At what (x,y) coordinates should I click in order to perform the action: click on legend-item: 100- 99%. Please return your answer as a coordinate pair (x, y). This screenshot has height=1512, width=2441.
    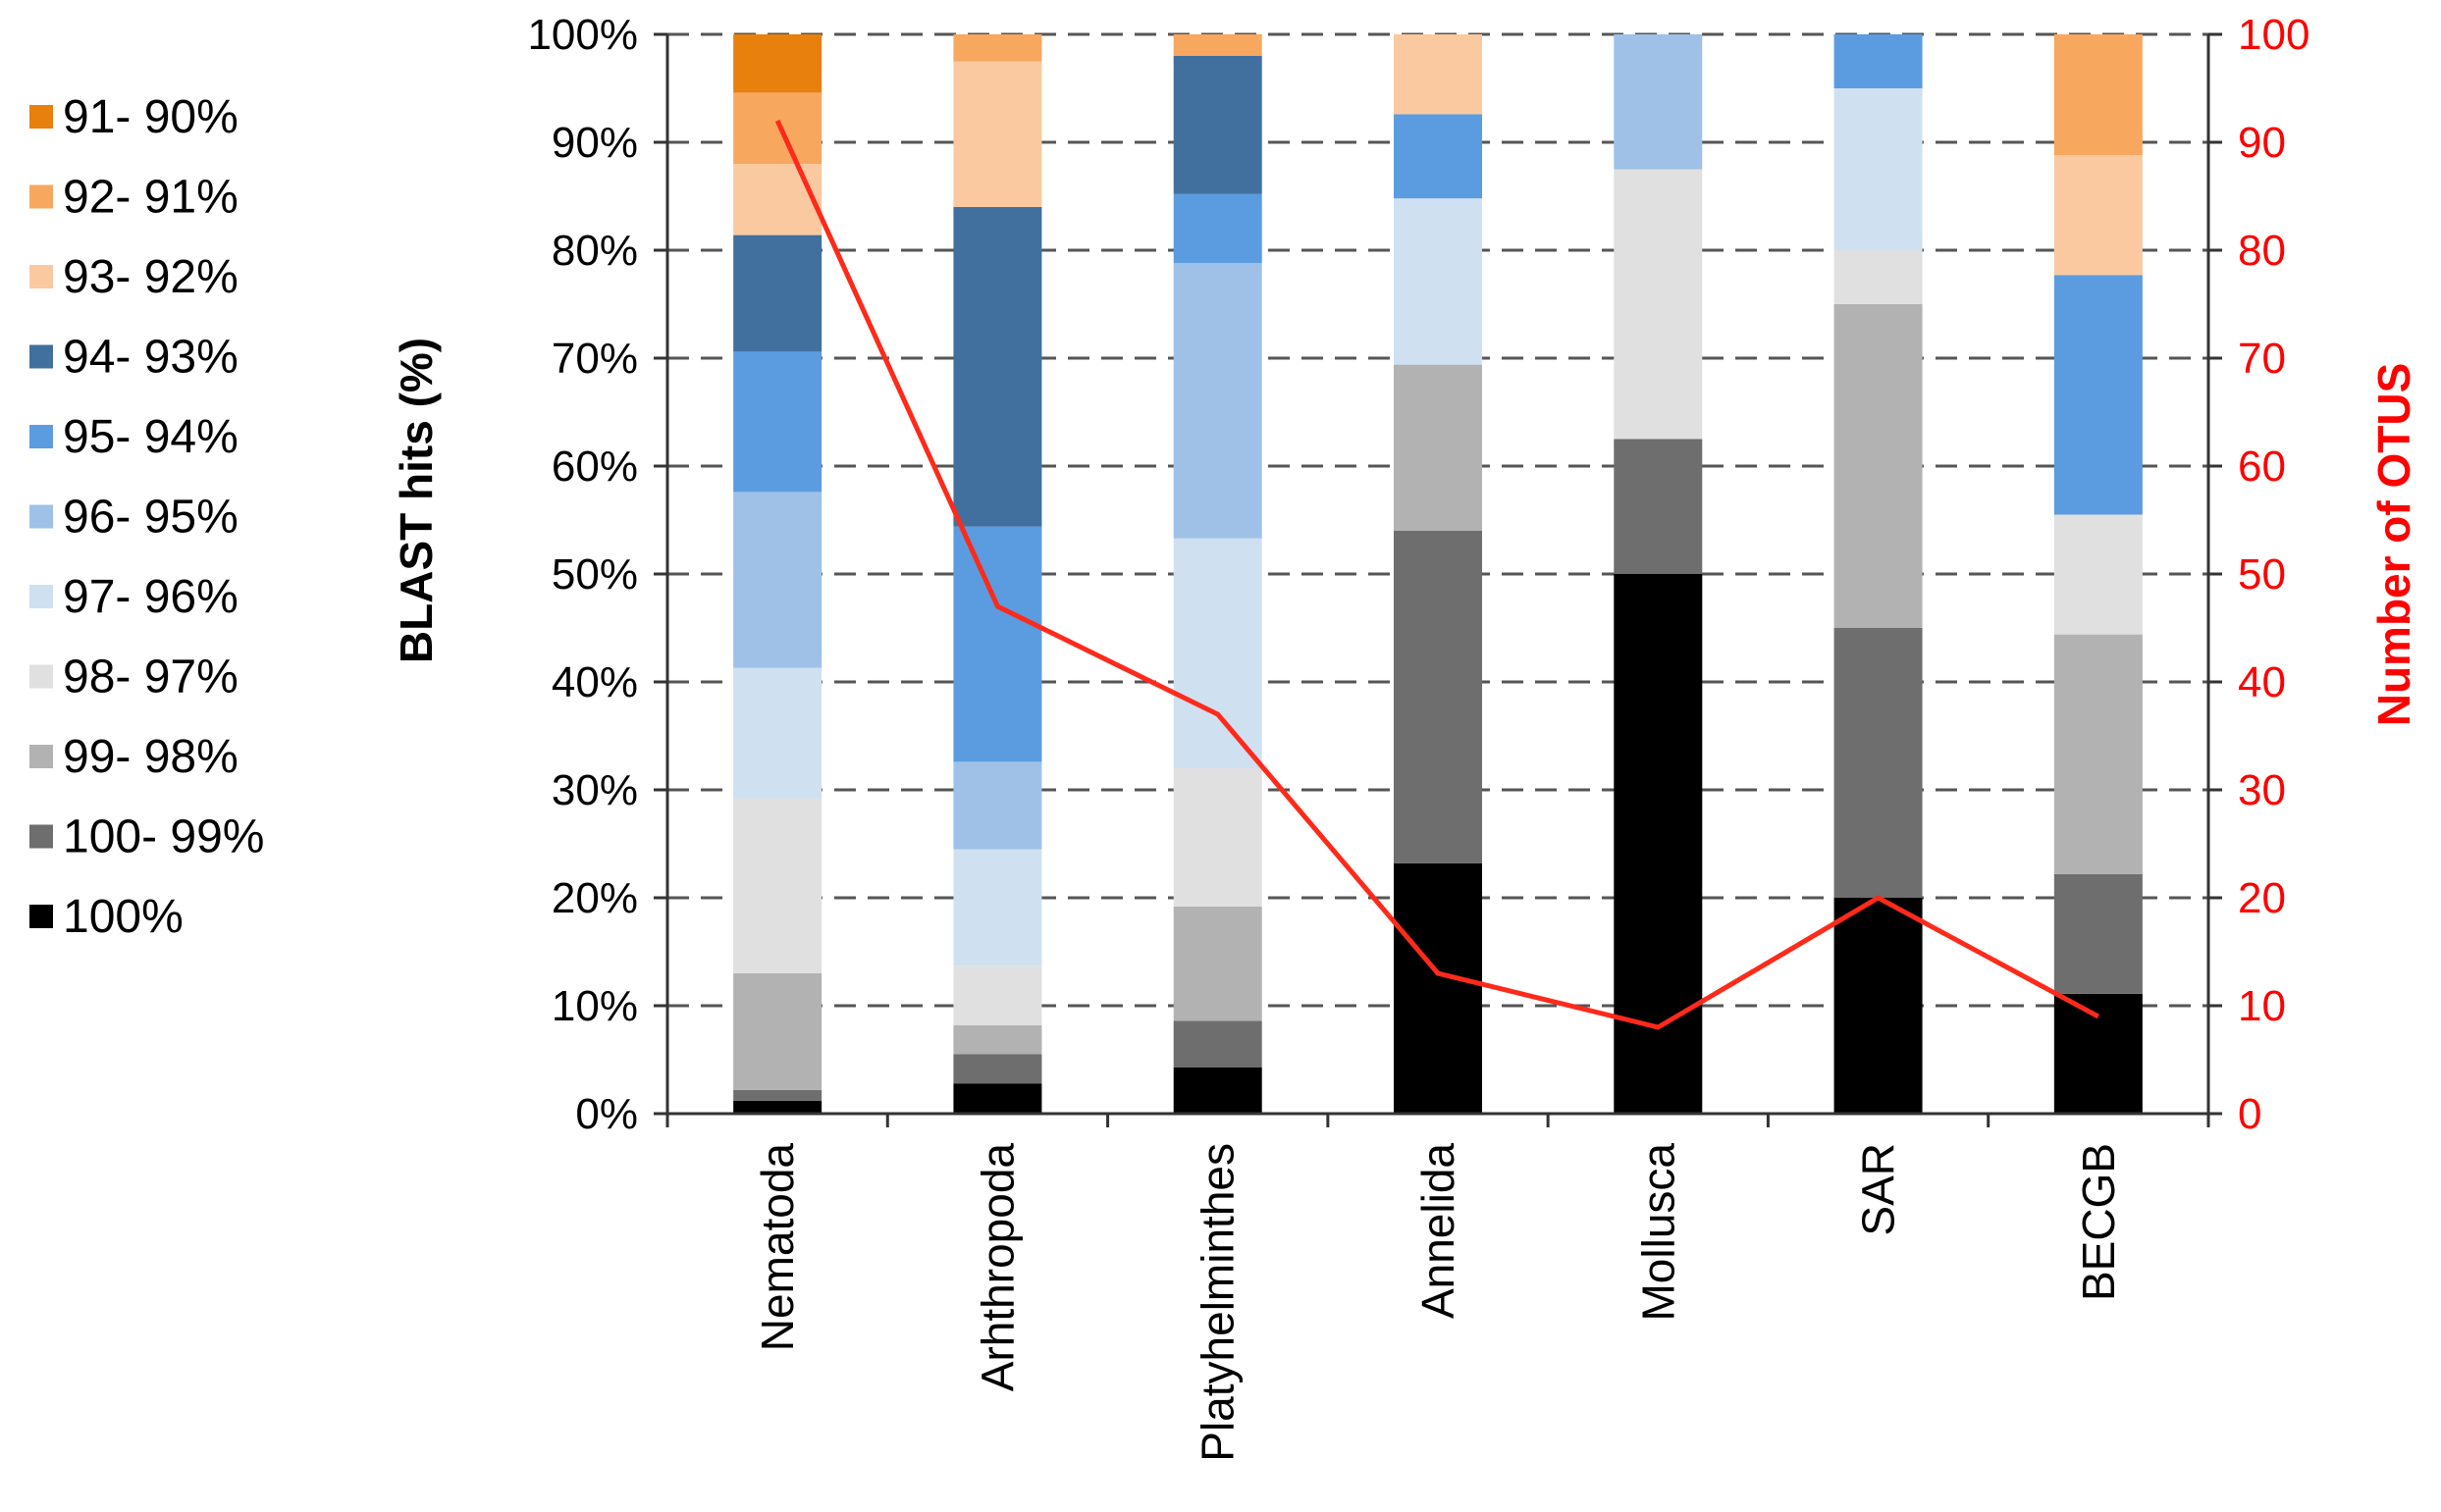
    Looking at the image, I should click on (146, 837).